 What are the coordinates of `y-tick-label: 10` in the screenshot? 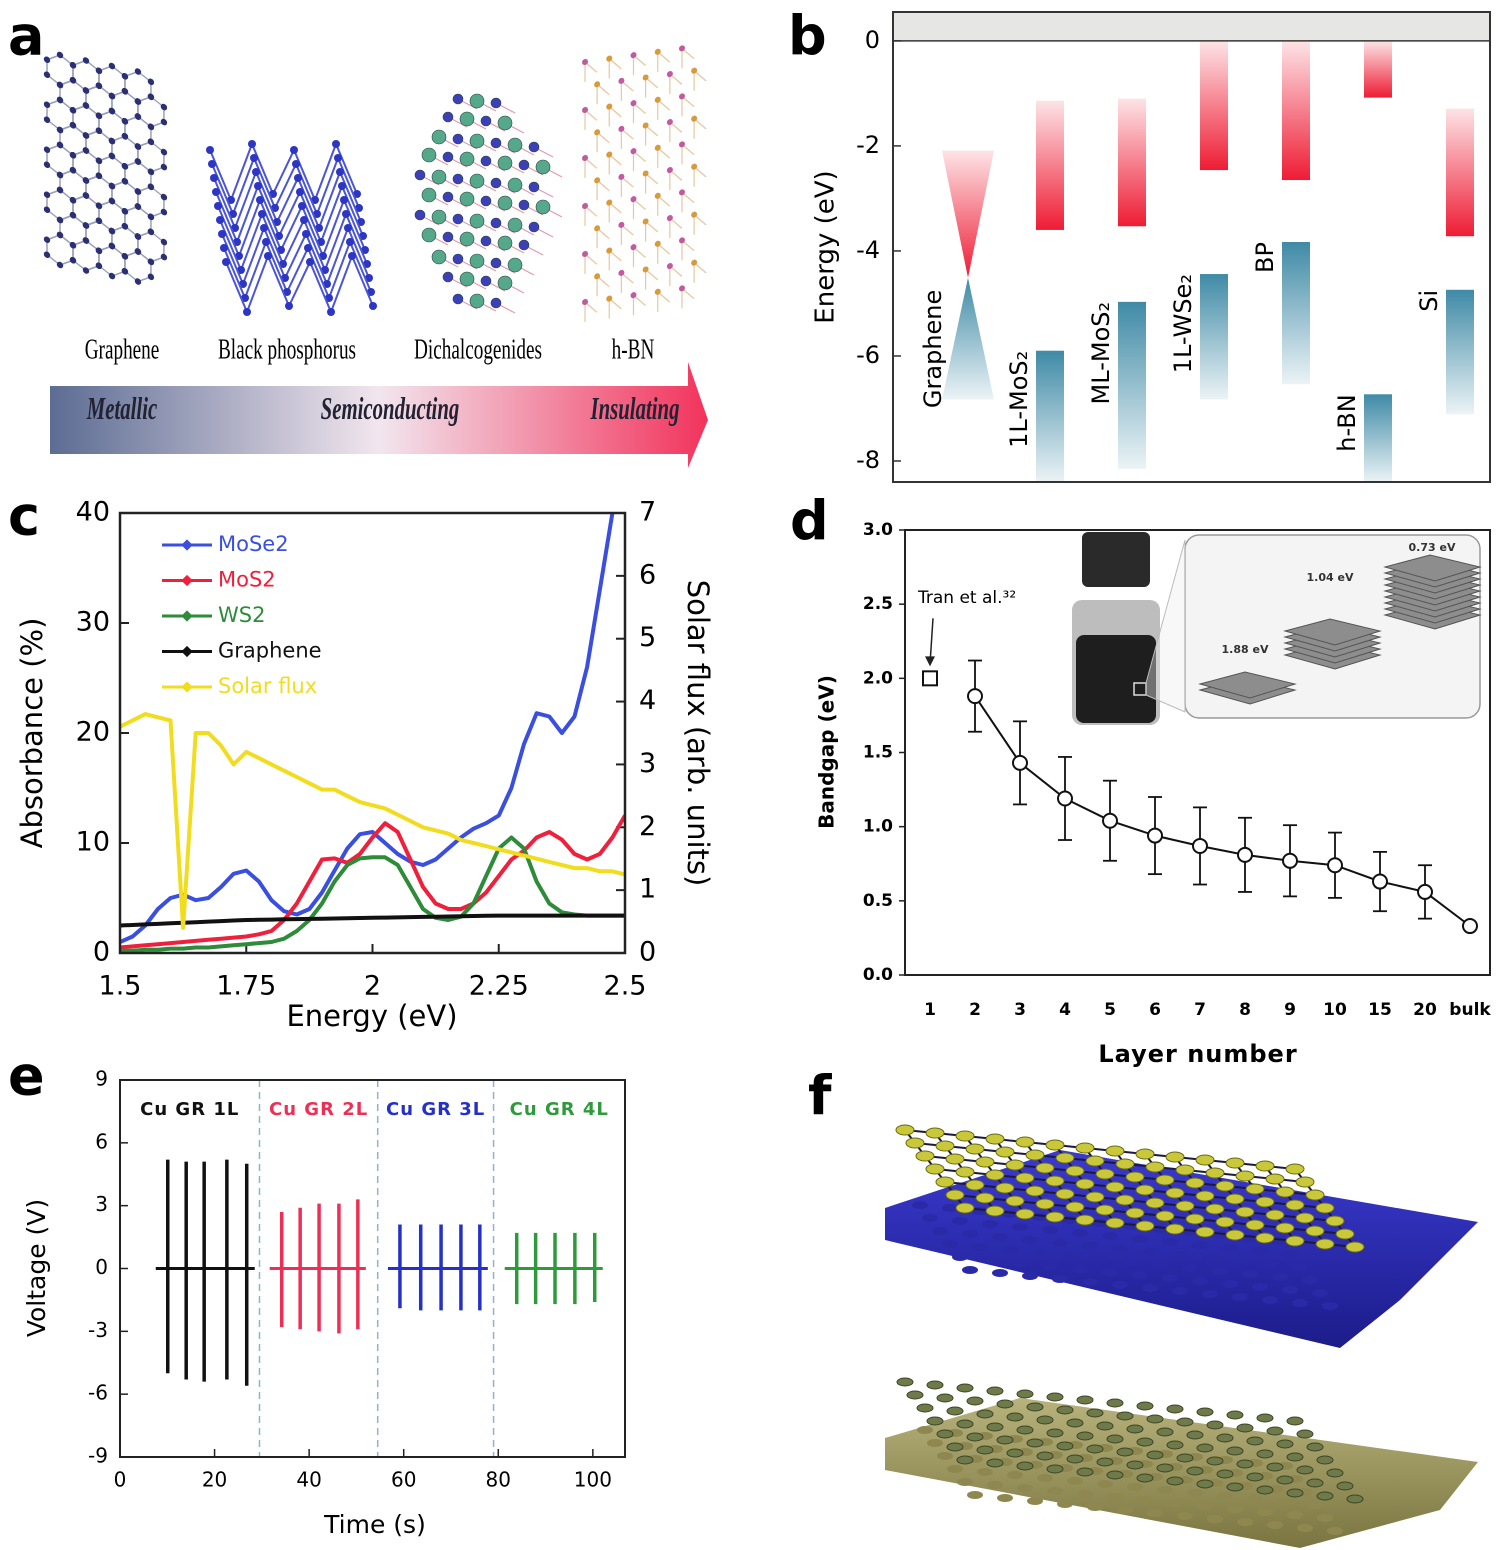 It's located at (93, 842).